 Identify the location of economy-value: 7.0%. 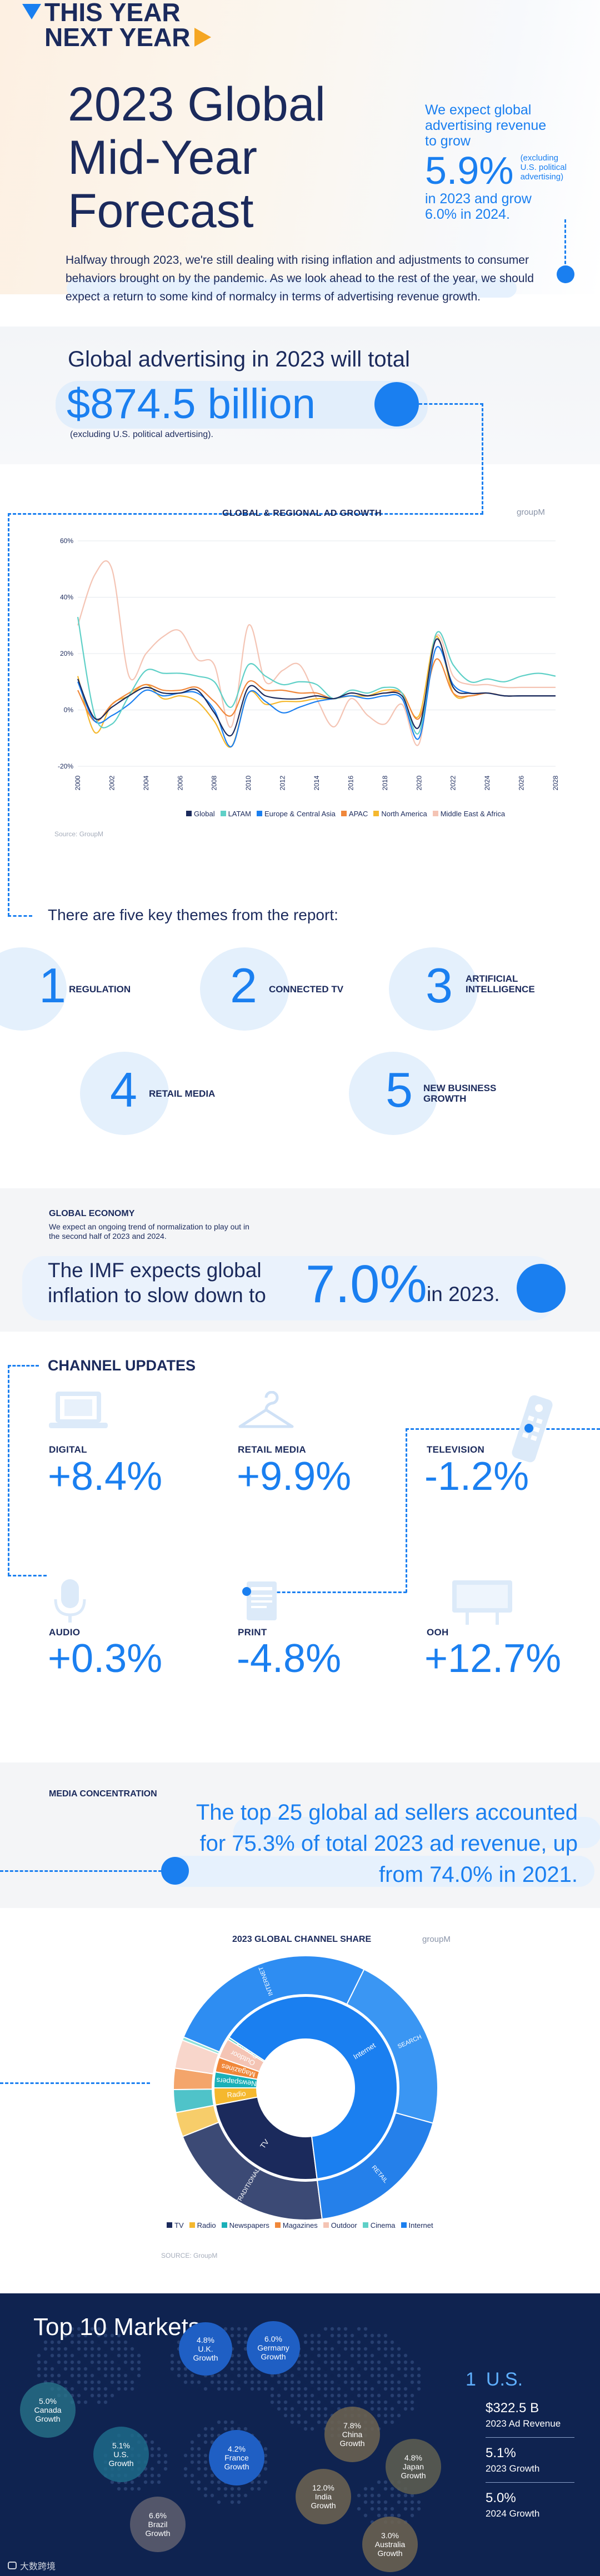
(367, 1284).